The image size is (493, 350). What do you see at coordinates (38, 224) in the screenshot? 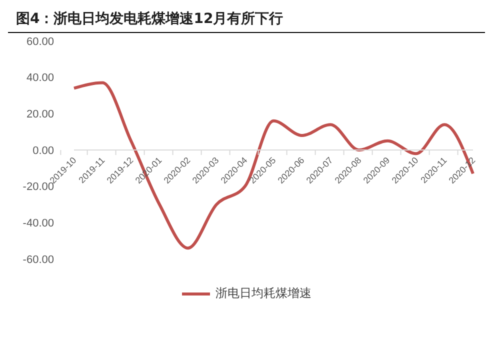
I see `y-tick-label: -40.00` at bounding box center [38, 224].